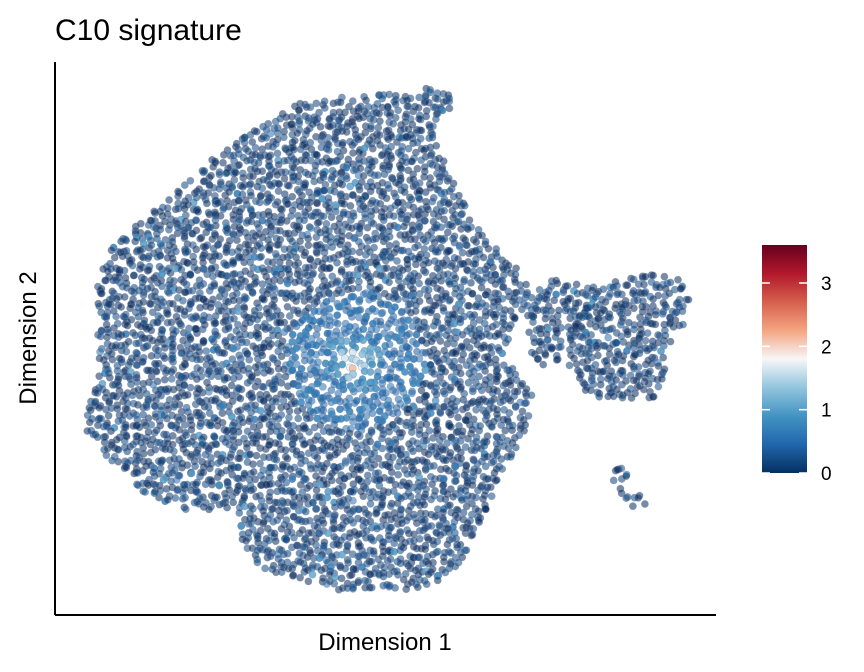 The height and width of the screenshot is (672, 864). What do you see at coordinates (28, 337) in the screenshot?
I see `y-axis-label: Dimension 2` at bounding box center [28, 337].